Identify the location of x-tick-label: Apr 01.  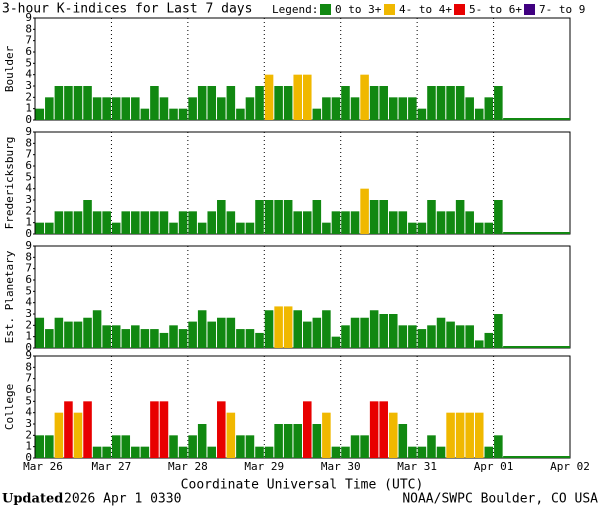
(494, 466).